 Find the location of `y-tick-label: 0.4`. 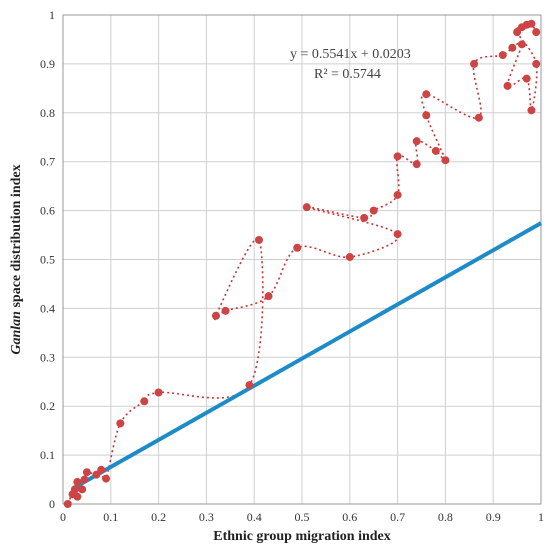

y-tick-label: 0.4 is located at coordinates (47, 308).